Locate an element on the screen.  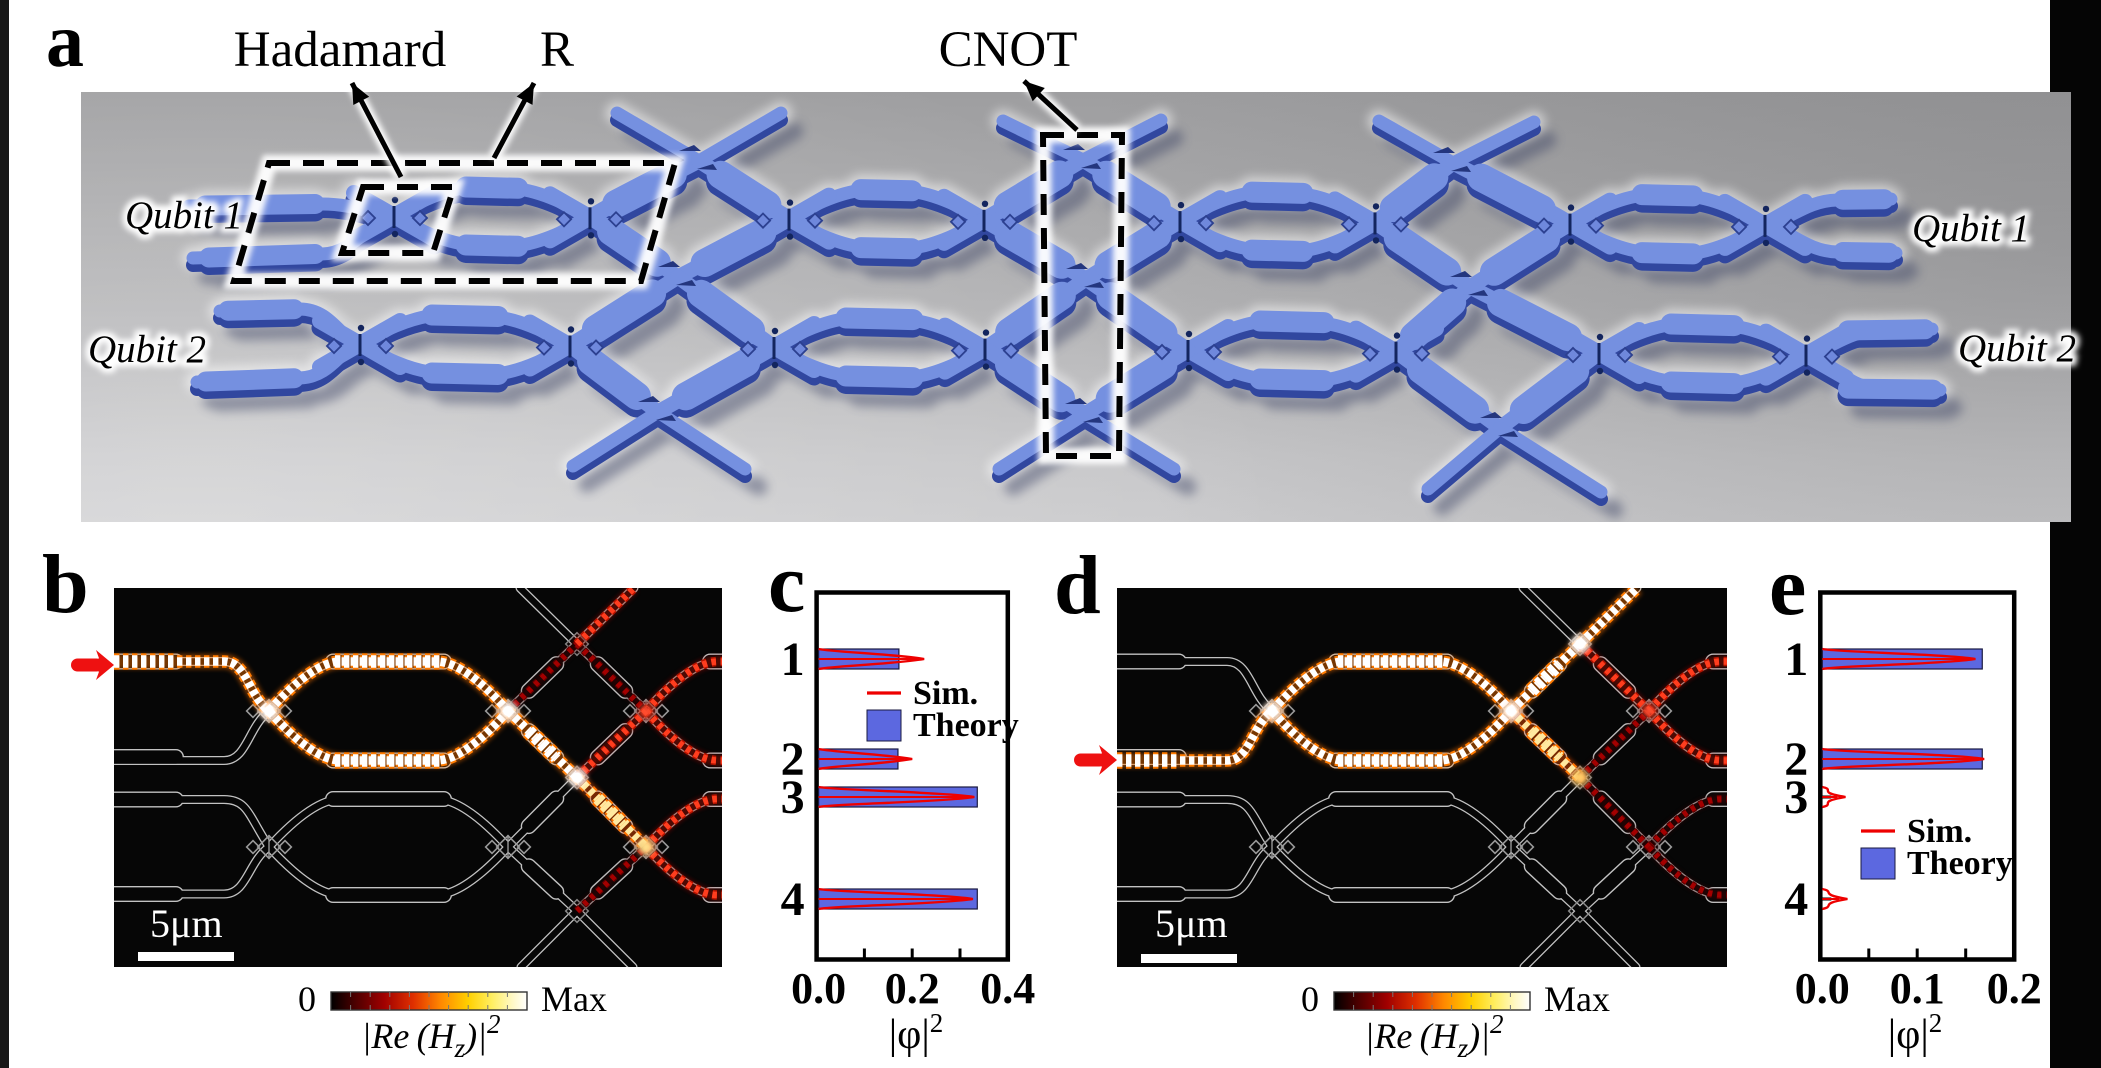
svg-text: R is located at coordinates (557, 50).